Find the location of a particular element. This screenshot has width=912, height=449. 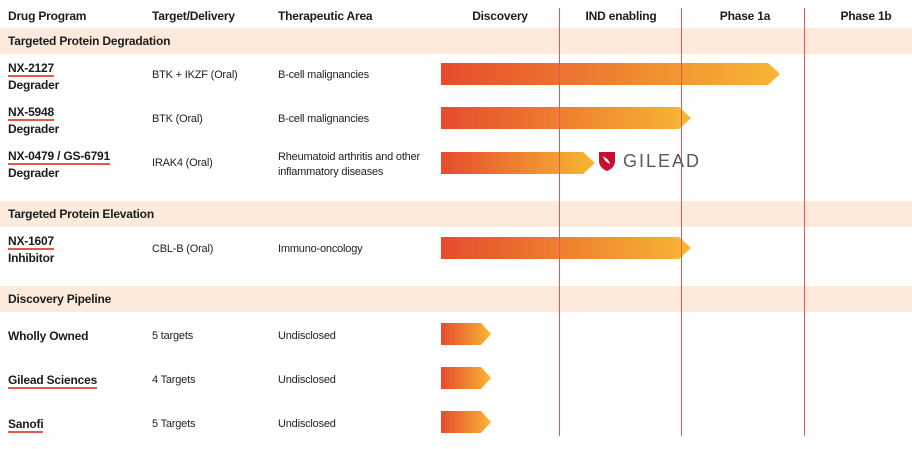

program-target: IRAK4 (Oral) is located at coordinates (182, 163).